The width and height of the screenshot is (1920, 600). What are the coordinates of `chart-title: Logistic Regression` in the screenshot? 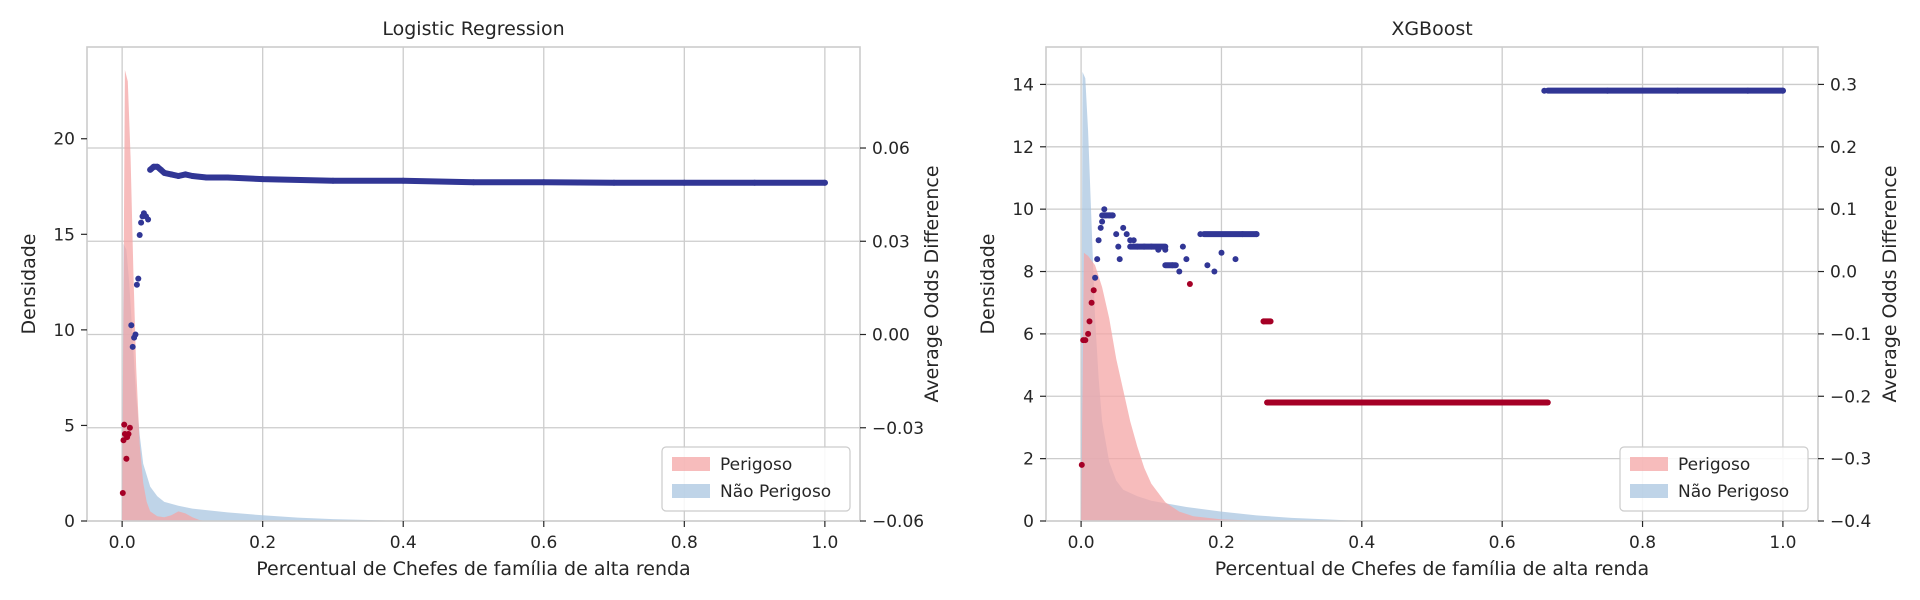 It's located at (473, 29).